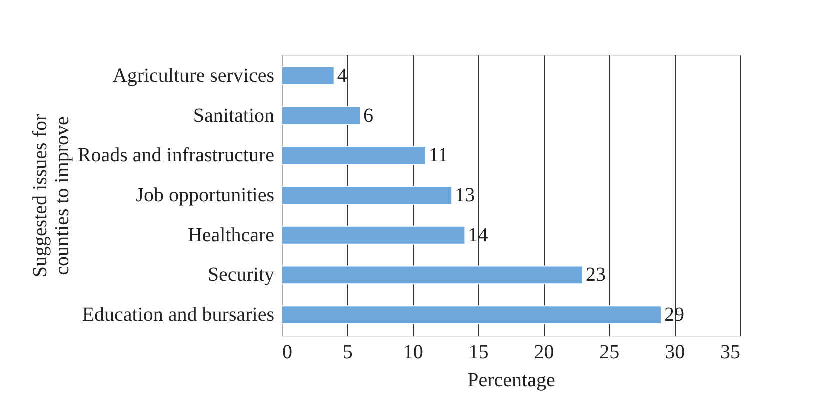 This screenshot has height=419, width=823. I want to click on y-axis-title: Suggested issues for counties to improve, so click(52, 196).